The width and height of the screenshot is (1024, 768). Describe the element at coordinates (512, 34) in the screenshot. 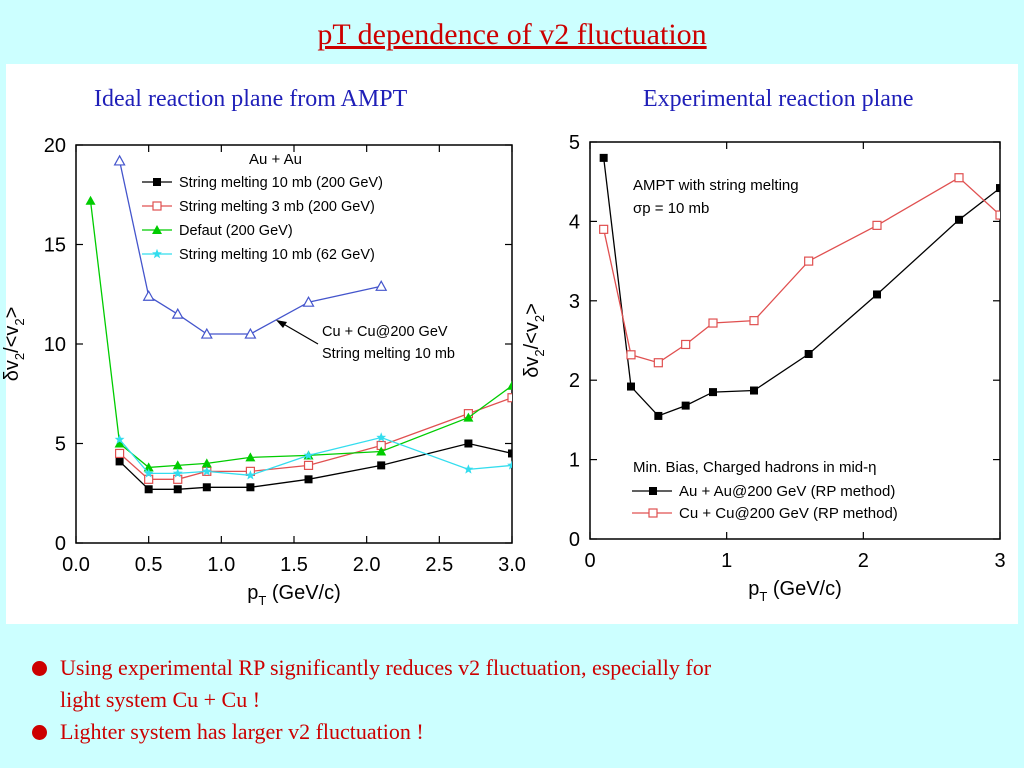

I see `slide-title: pT dependence of v2 fluctuation` at that location.